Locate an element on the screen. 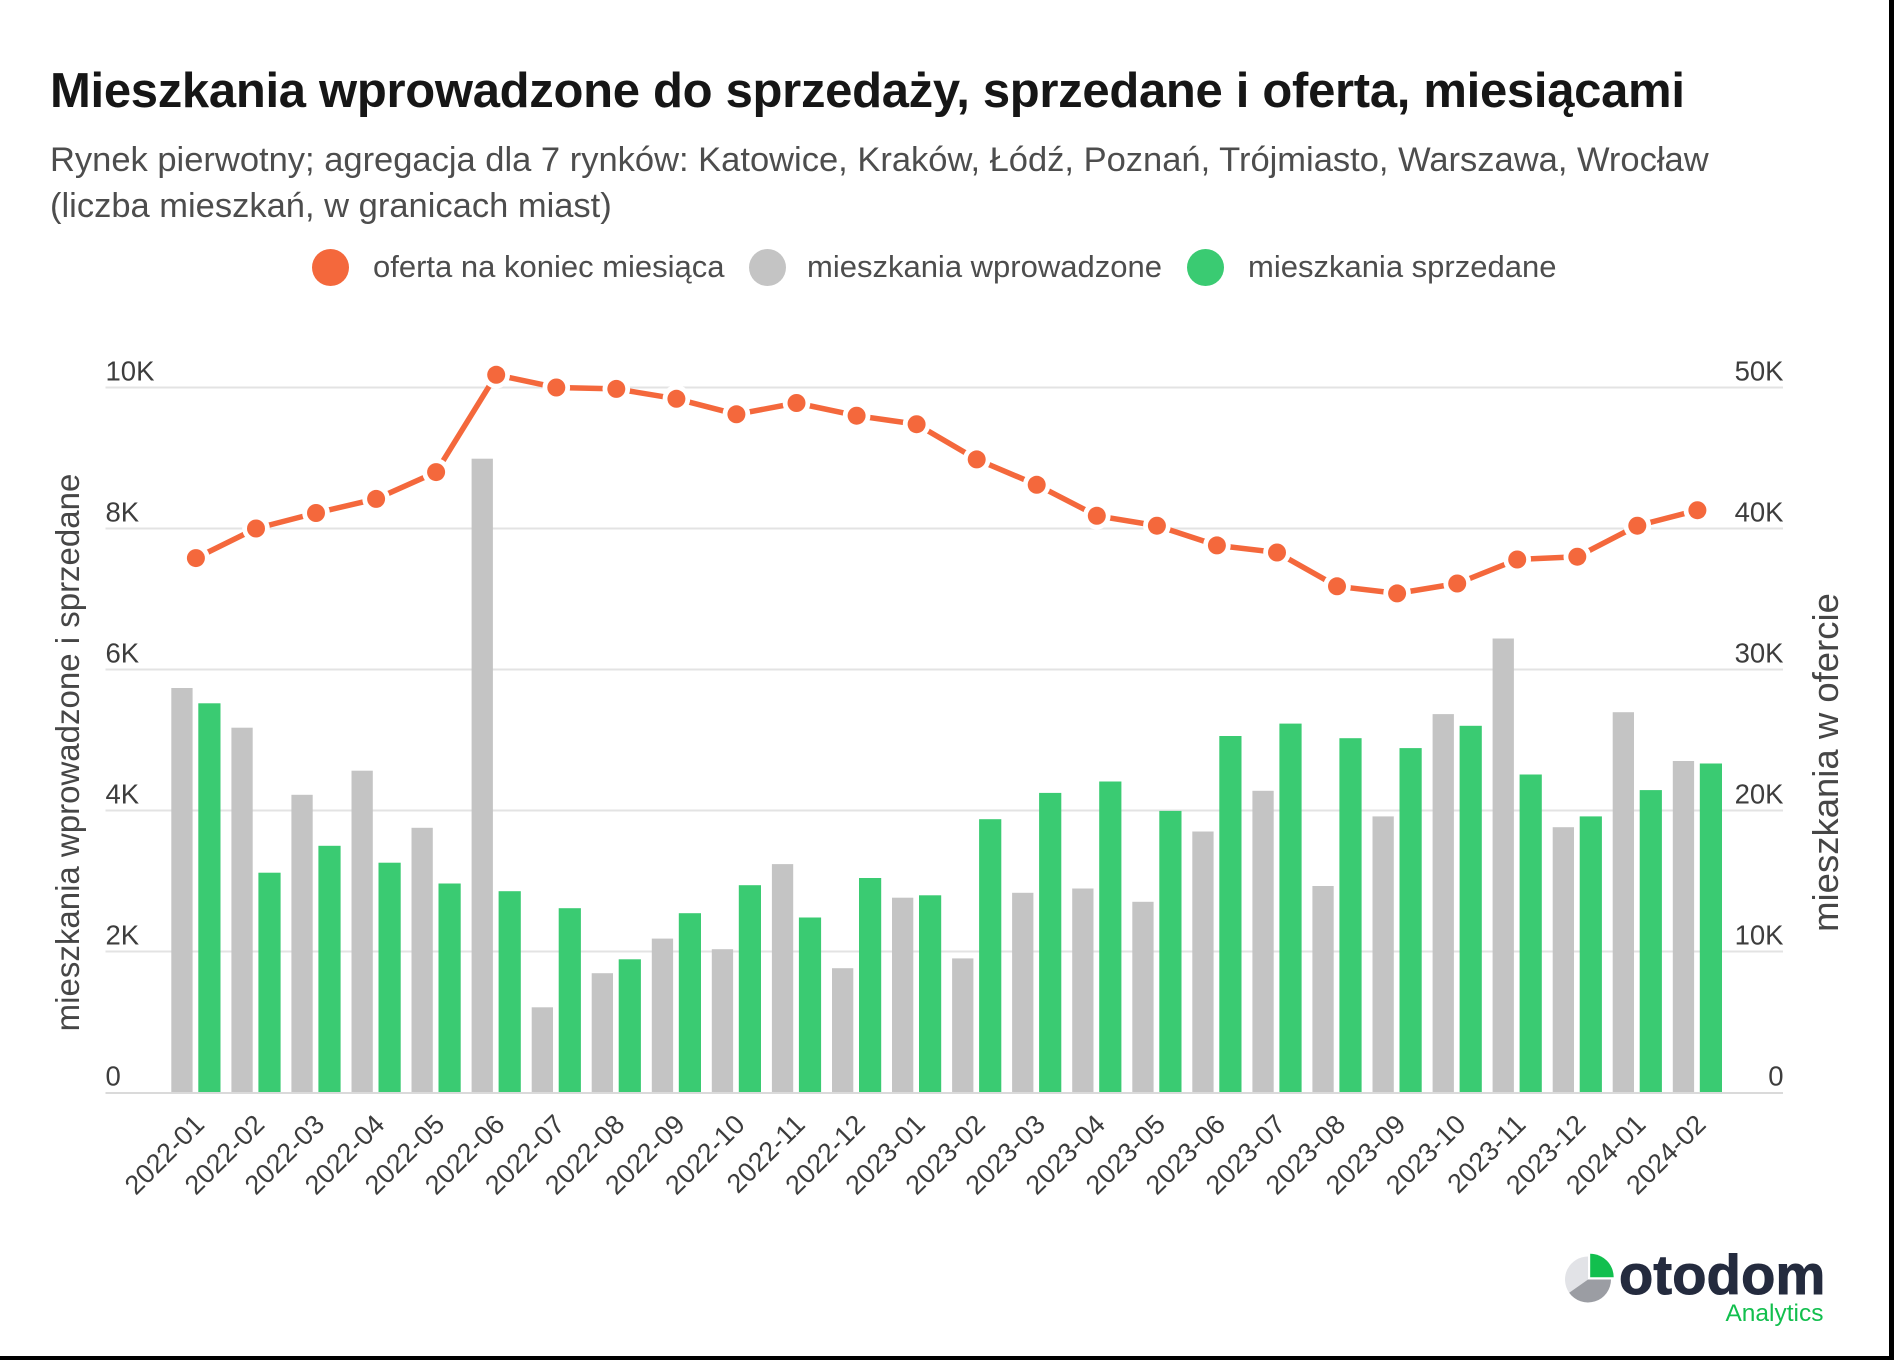  svg-text: 4K is located at coordinates (123, 794).